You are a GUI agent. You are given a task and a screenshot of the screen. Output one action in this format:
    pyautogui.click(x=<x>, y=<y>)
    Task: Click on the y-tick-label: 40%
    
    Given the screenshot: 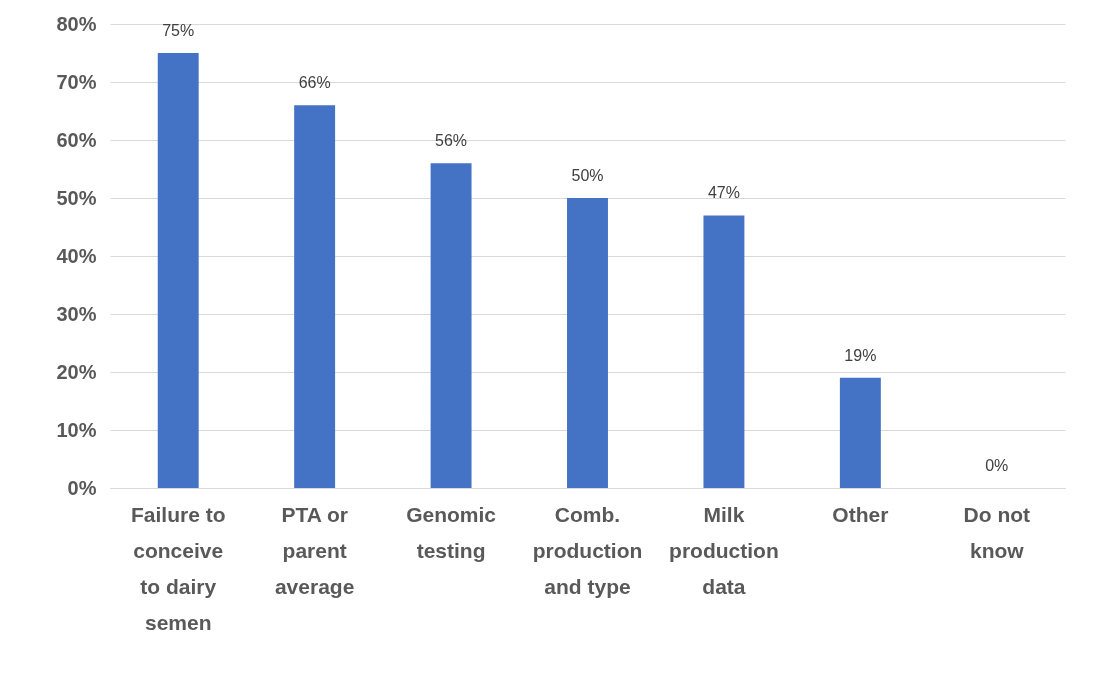 What is the action you would take?
    pyautogui.click(x=76, y=255)
    